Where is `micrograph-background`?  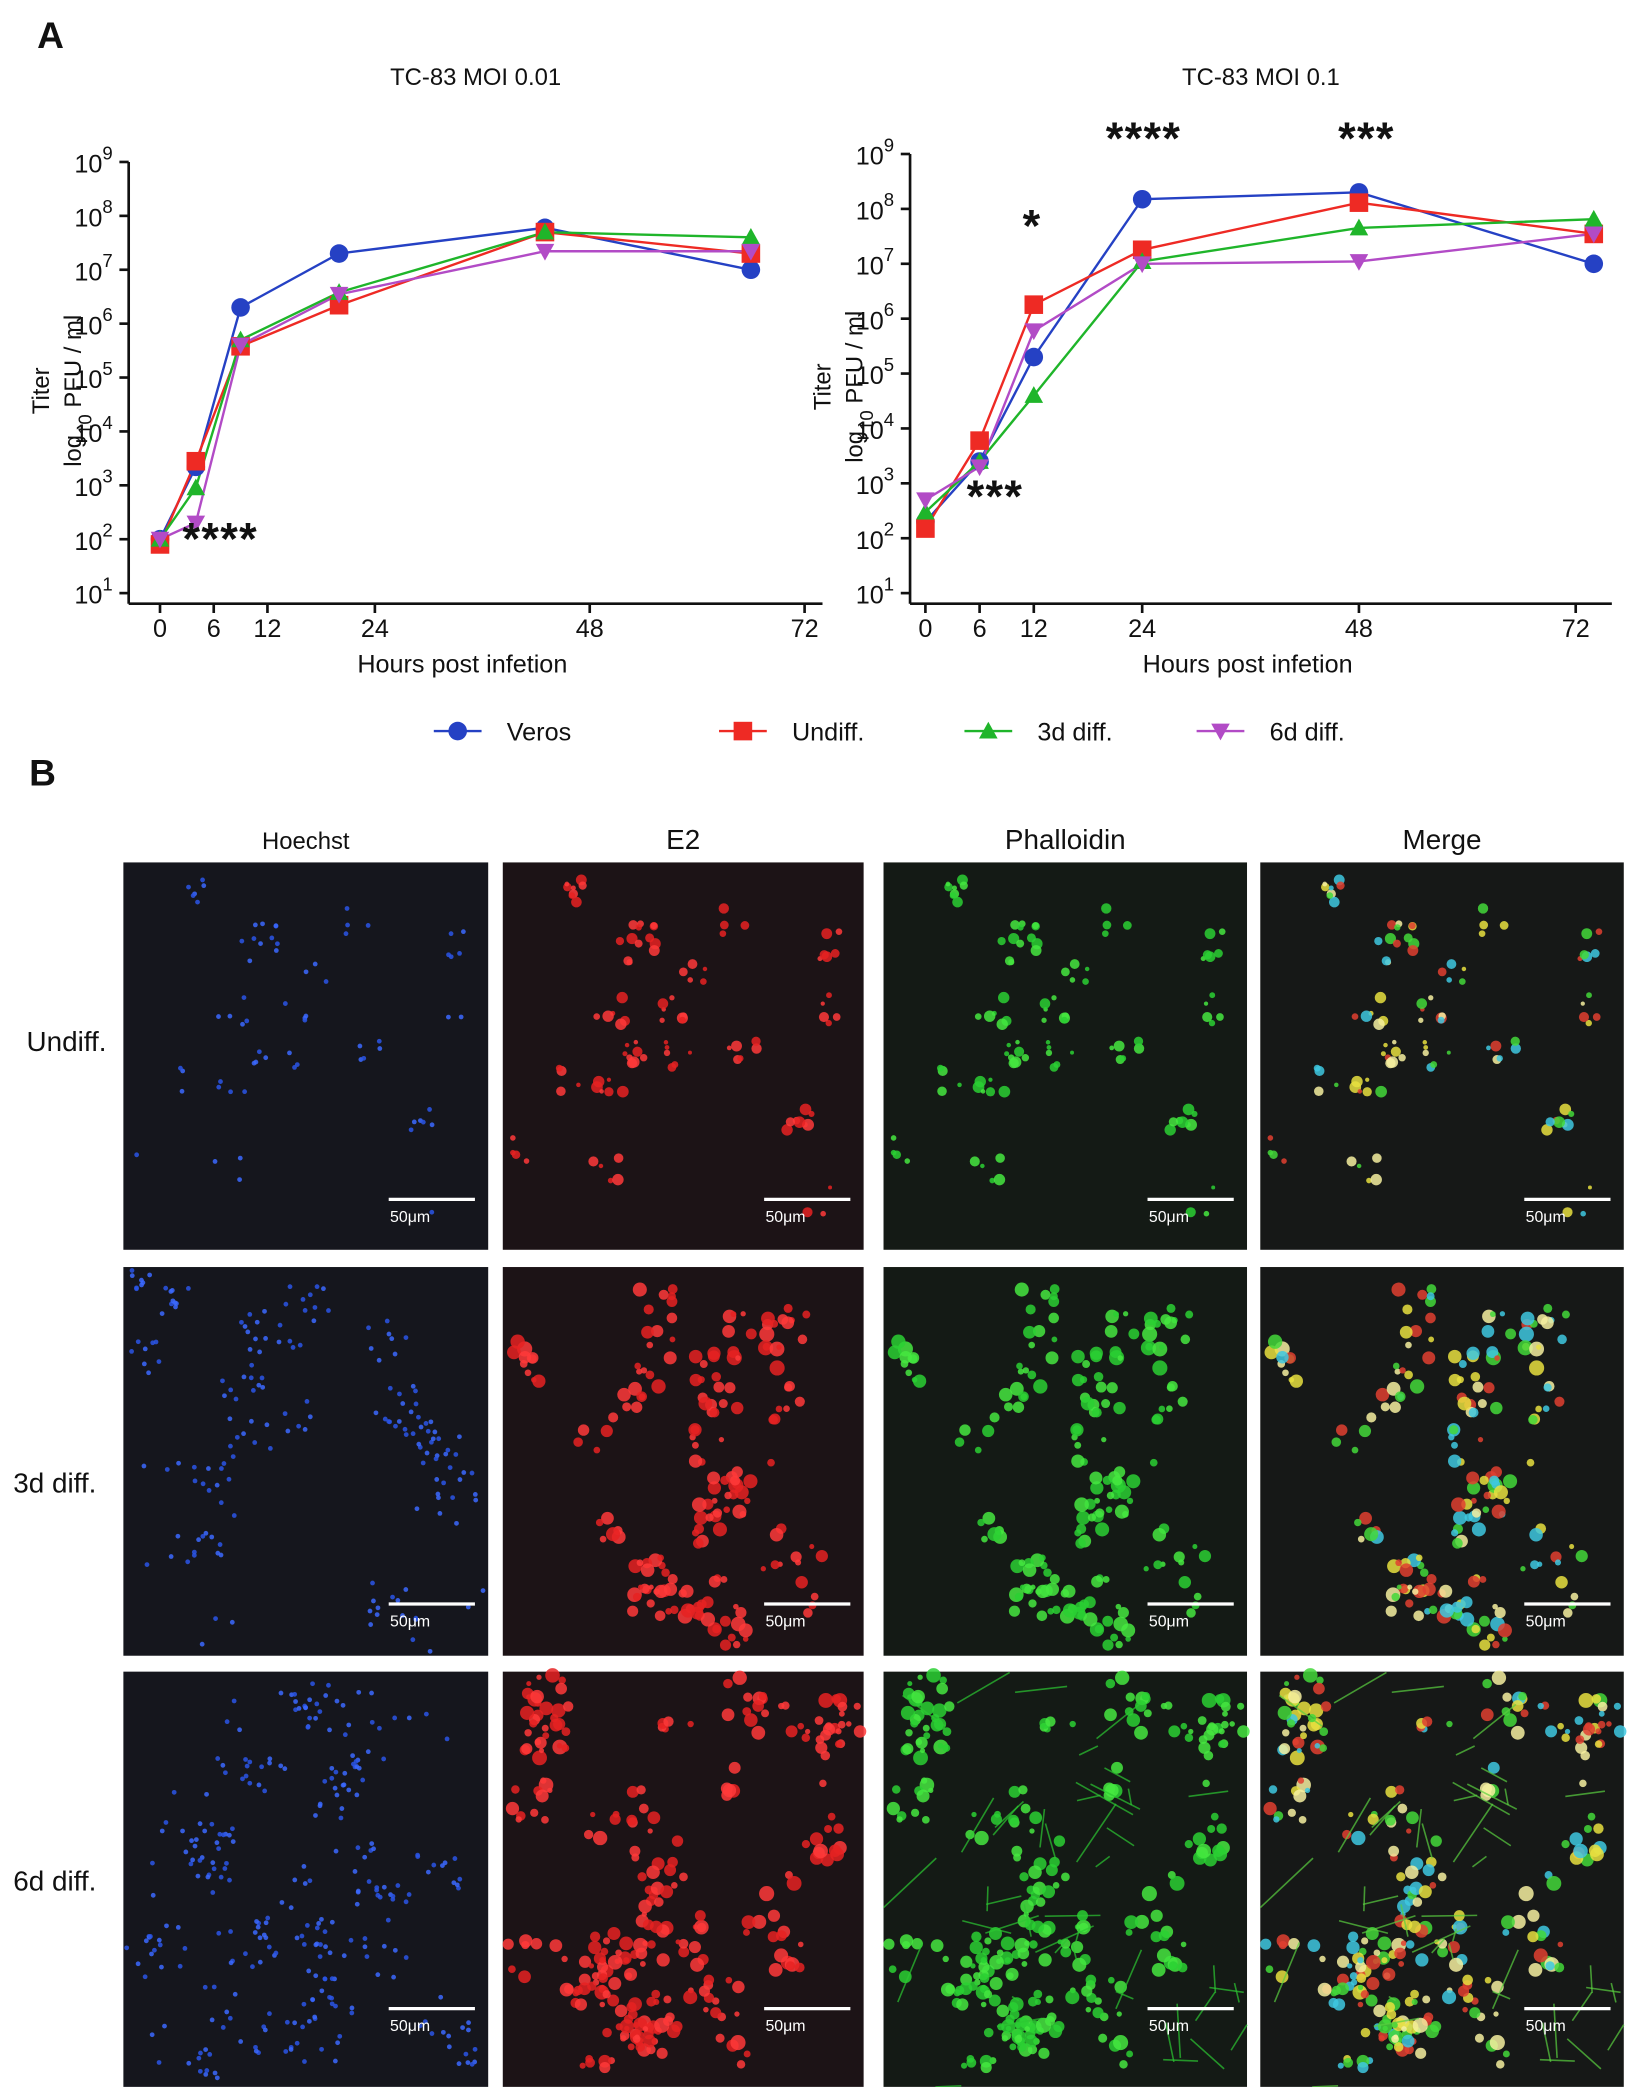 micrograph-background is located at coordinates (306, 1461).